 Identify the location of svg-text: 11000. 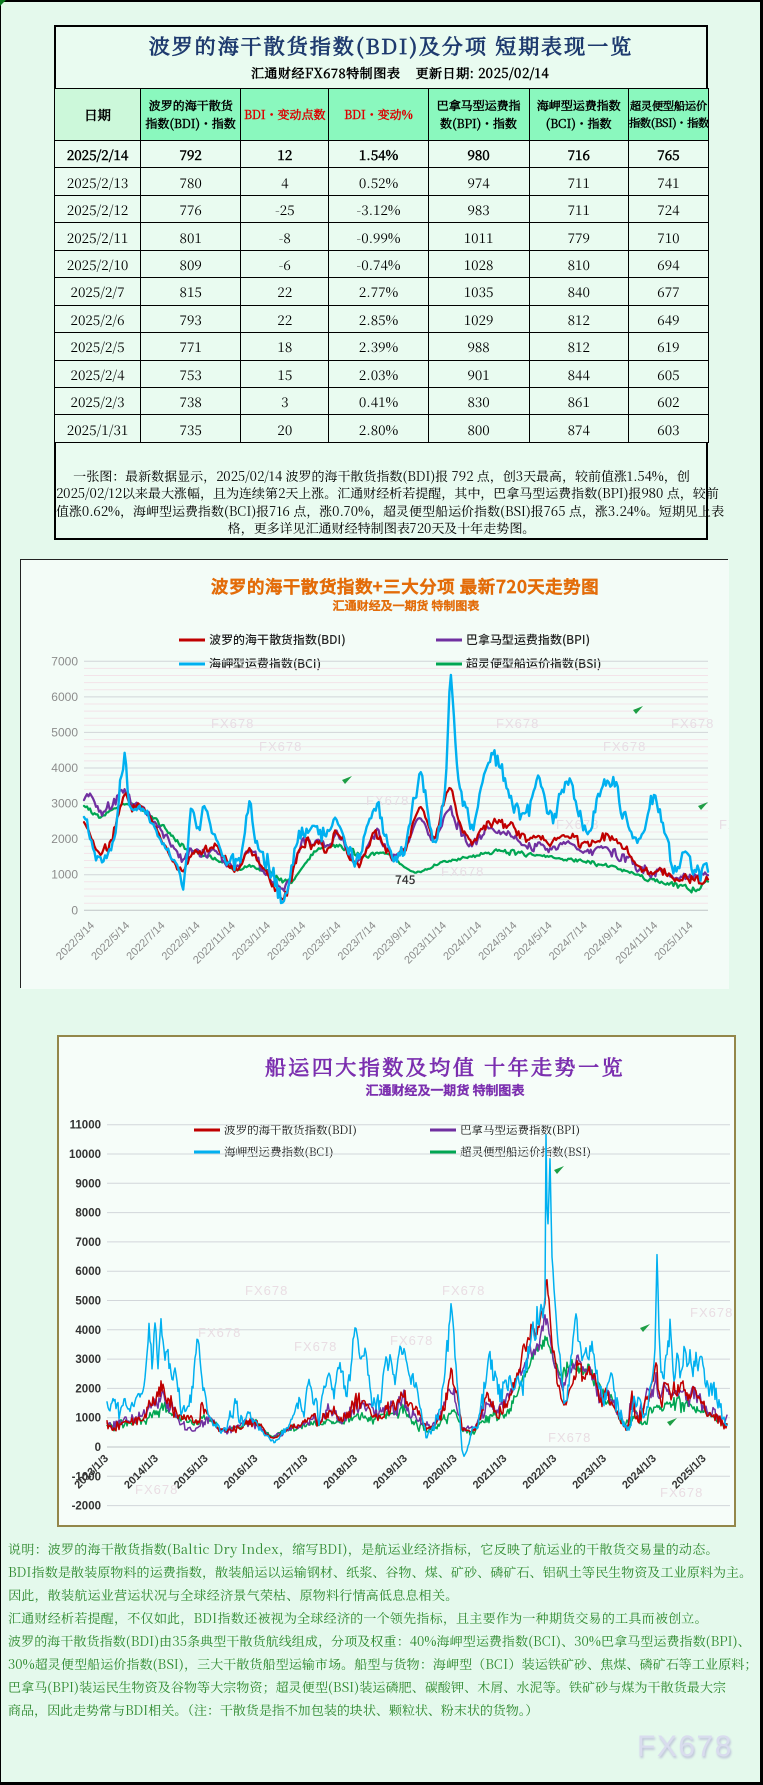
(85, 1126).